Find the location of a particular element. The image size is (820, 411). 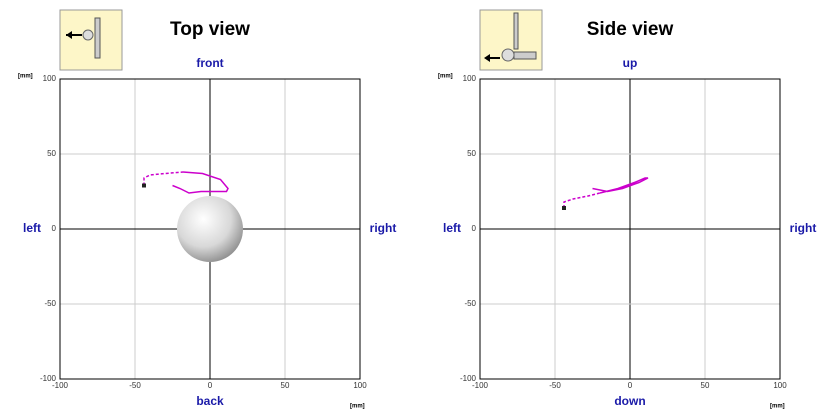

side-view-icon is located at coordinates (511, 40).